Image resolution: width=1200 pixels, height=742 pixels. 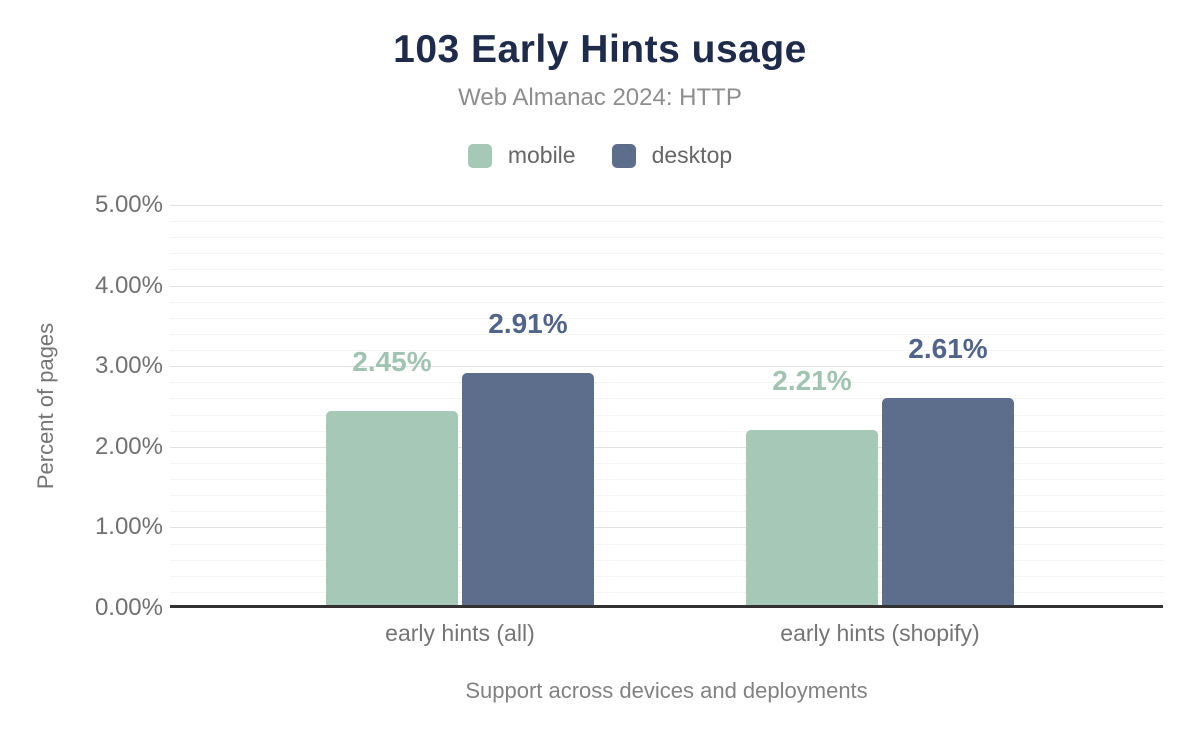 What do you see at coordinates (128, 204) in the screenshot?
I see `y-tick-label: 5.00%` at bounding box center [128, 204].